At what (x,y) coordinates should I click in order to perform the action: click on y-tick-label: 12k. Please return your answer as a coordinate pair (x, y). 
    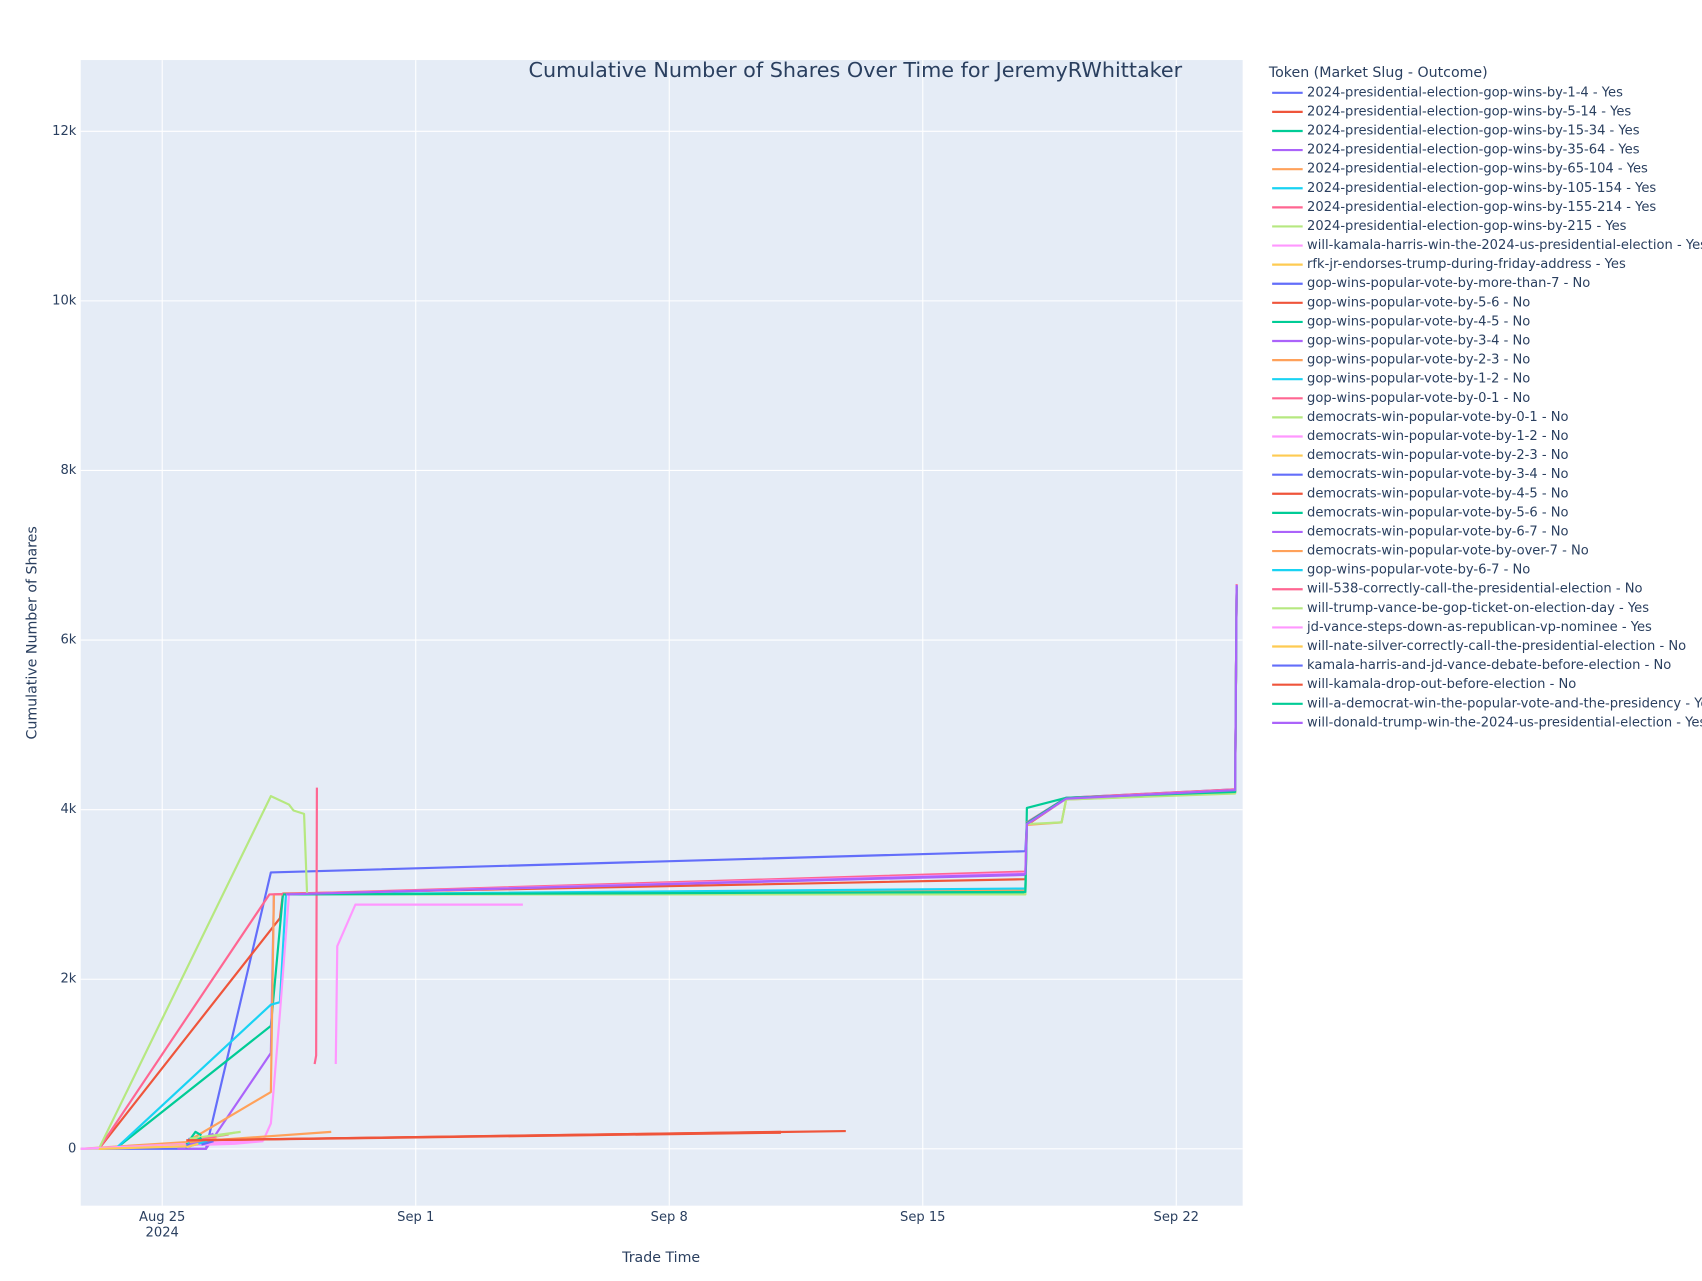
    Looking at the image, I should click on (64, 131).